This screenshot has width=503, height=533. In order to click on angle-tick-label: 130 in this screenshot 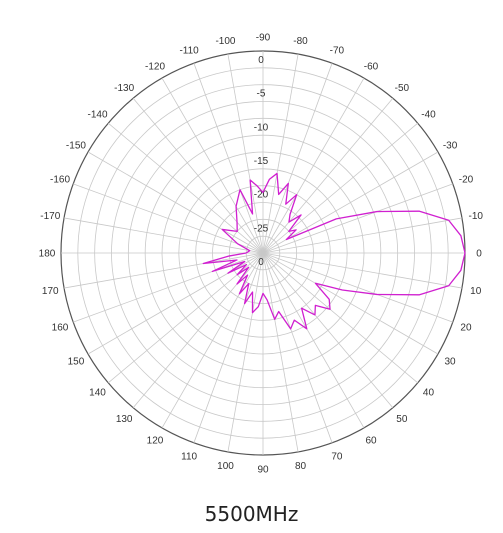, I will do `click(124, 419)`.